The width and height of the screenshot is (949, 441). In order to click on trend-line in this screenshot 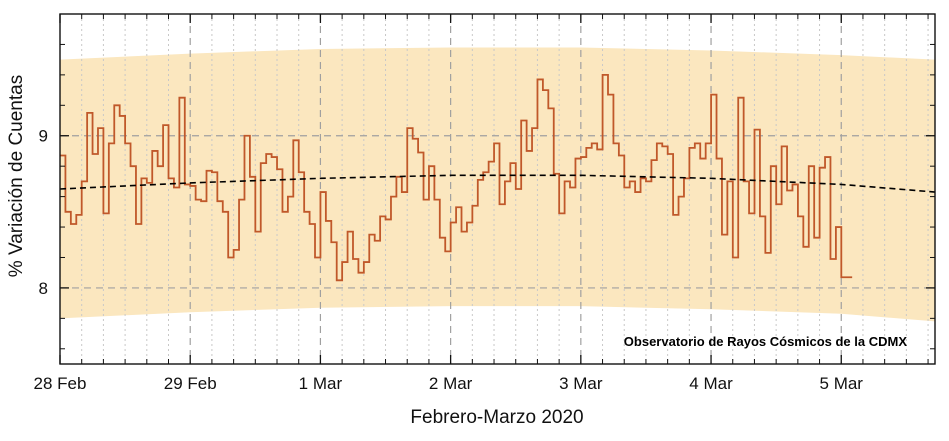, I will do `click(497, 183)`.